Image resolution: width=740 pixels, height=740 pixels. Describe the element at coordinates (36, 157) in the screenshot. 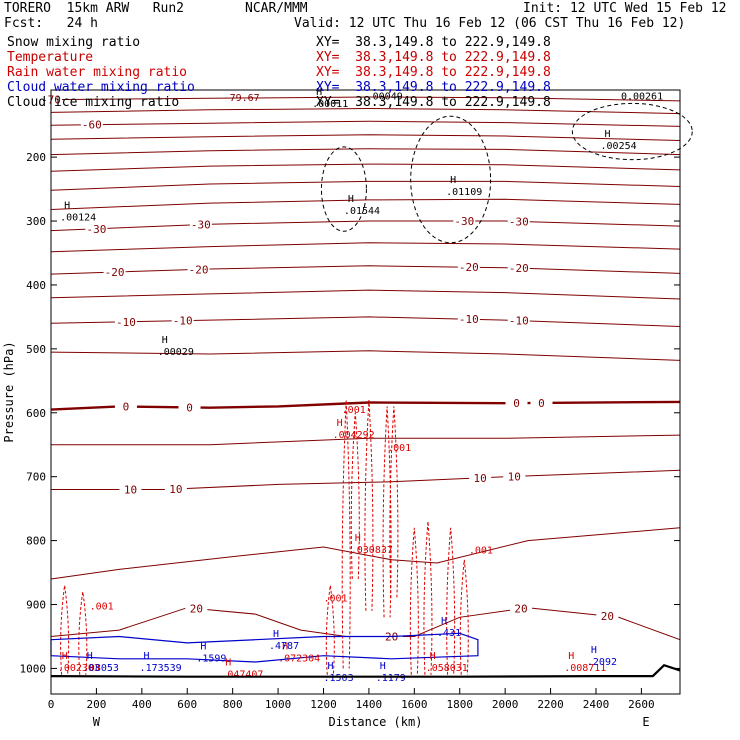

I see `y-tick-label: 200` at that location.